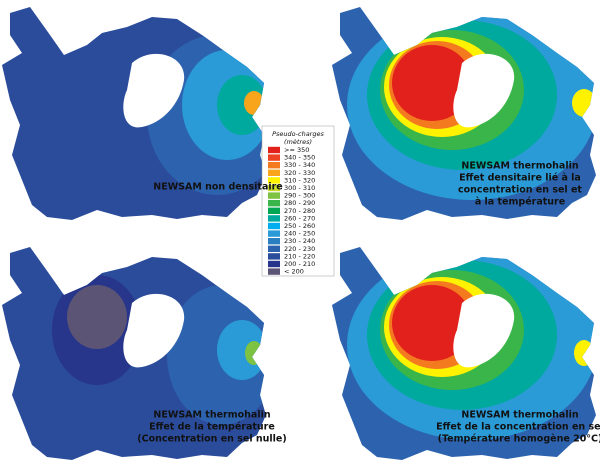  What do you see at coordinates (299, 196) in the screenshot?
I see `legend-label: 290 - 300` at bounding box center [299, 196].